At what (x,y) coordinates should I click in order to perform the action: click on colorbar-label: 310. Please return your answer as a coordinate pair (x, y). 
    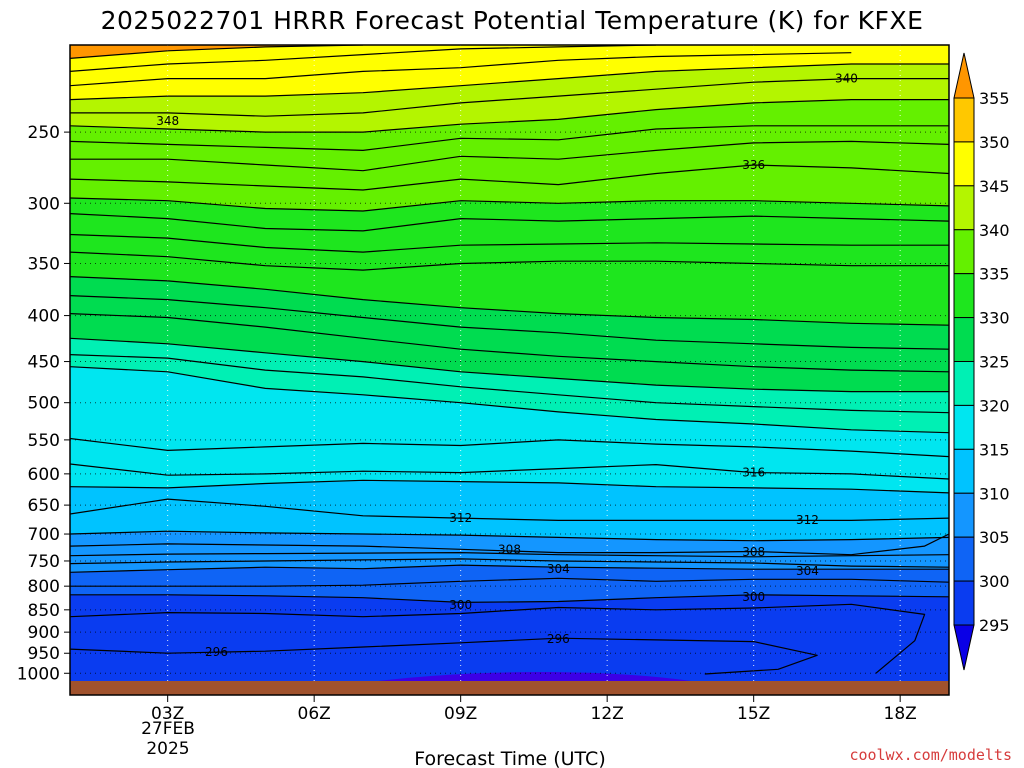
    Looking at the image, I should click on (994, 493).